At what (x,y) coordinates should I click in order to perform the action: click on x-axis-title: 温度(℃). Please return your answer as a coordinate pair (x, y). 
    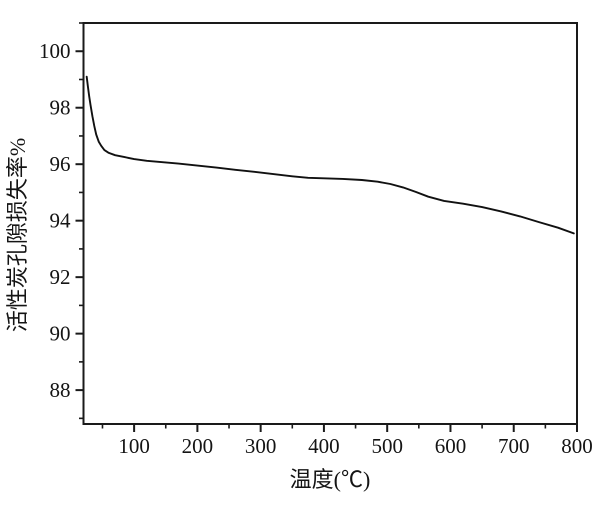
    Looking at the image, I should click on (330, 479).